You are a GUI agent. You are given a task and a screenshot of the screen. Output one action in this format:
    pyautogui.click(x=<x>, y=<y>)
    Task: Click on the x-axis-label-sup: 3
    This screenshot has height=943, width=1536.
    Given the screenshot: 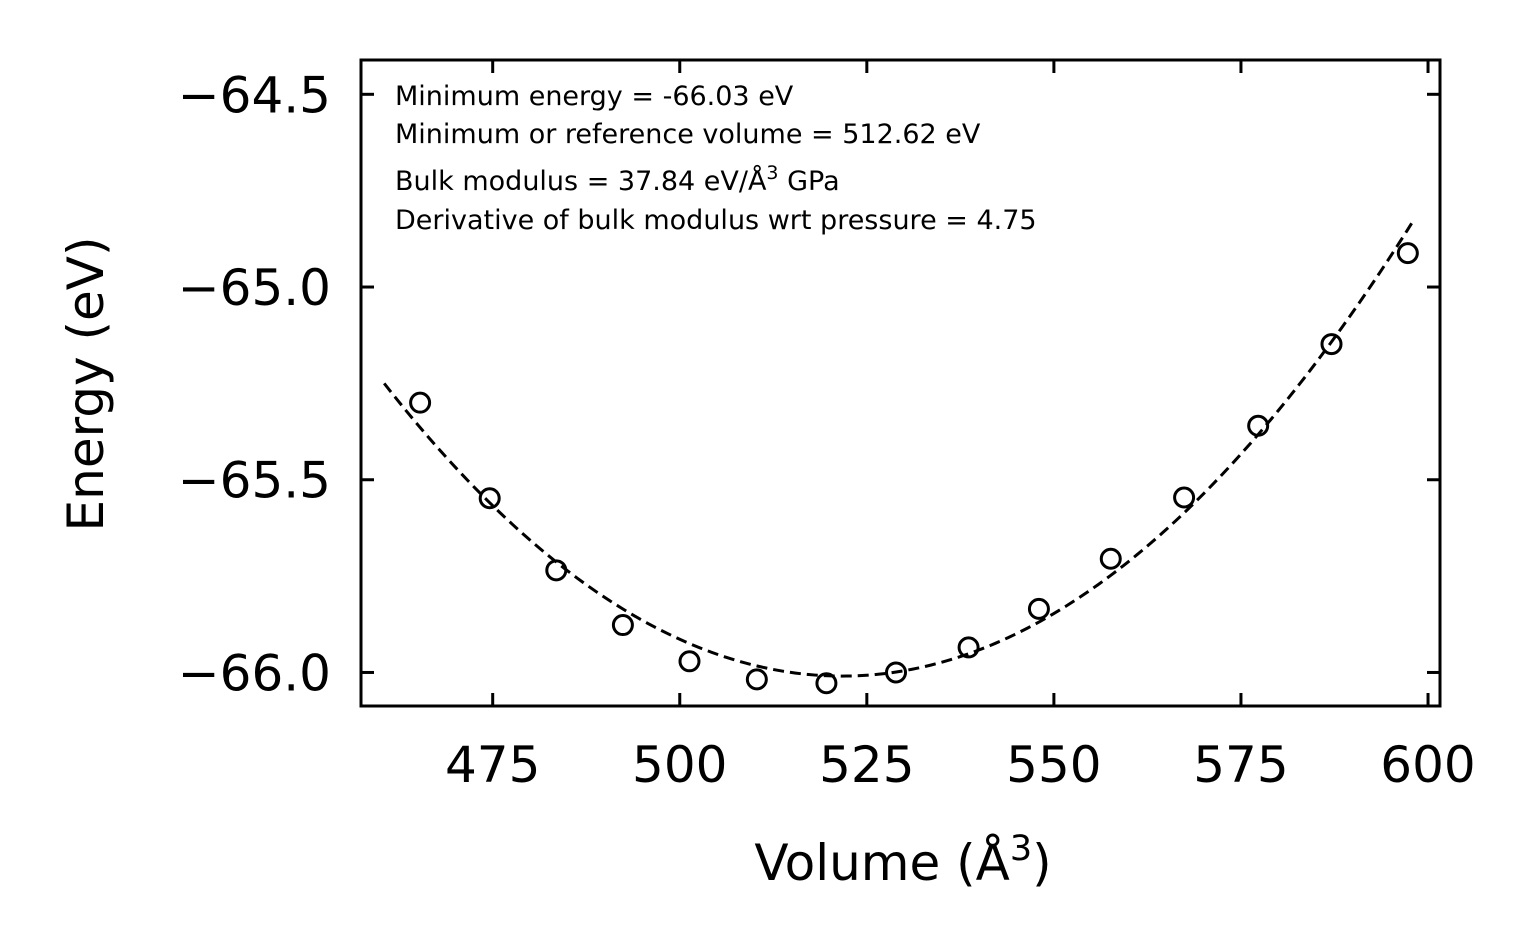 What is the action you would take?
    pyautogui.click(x=1021, y=849)
    